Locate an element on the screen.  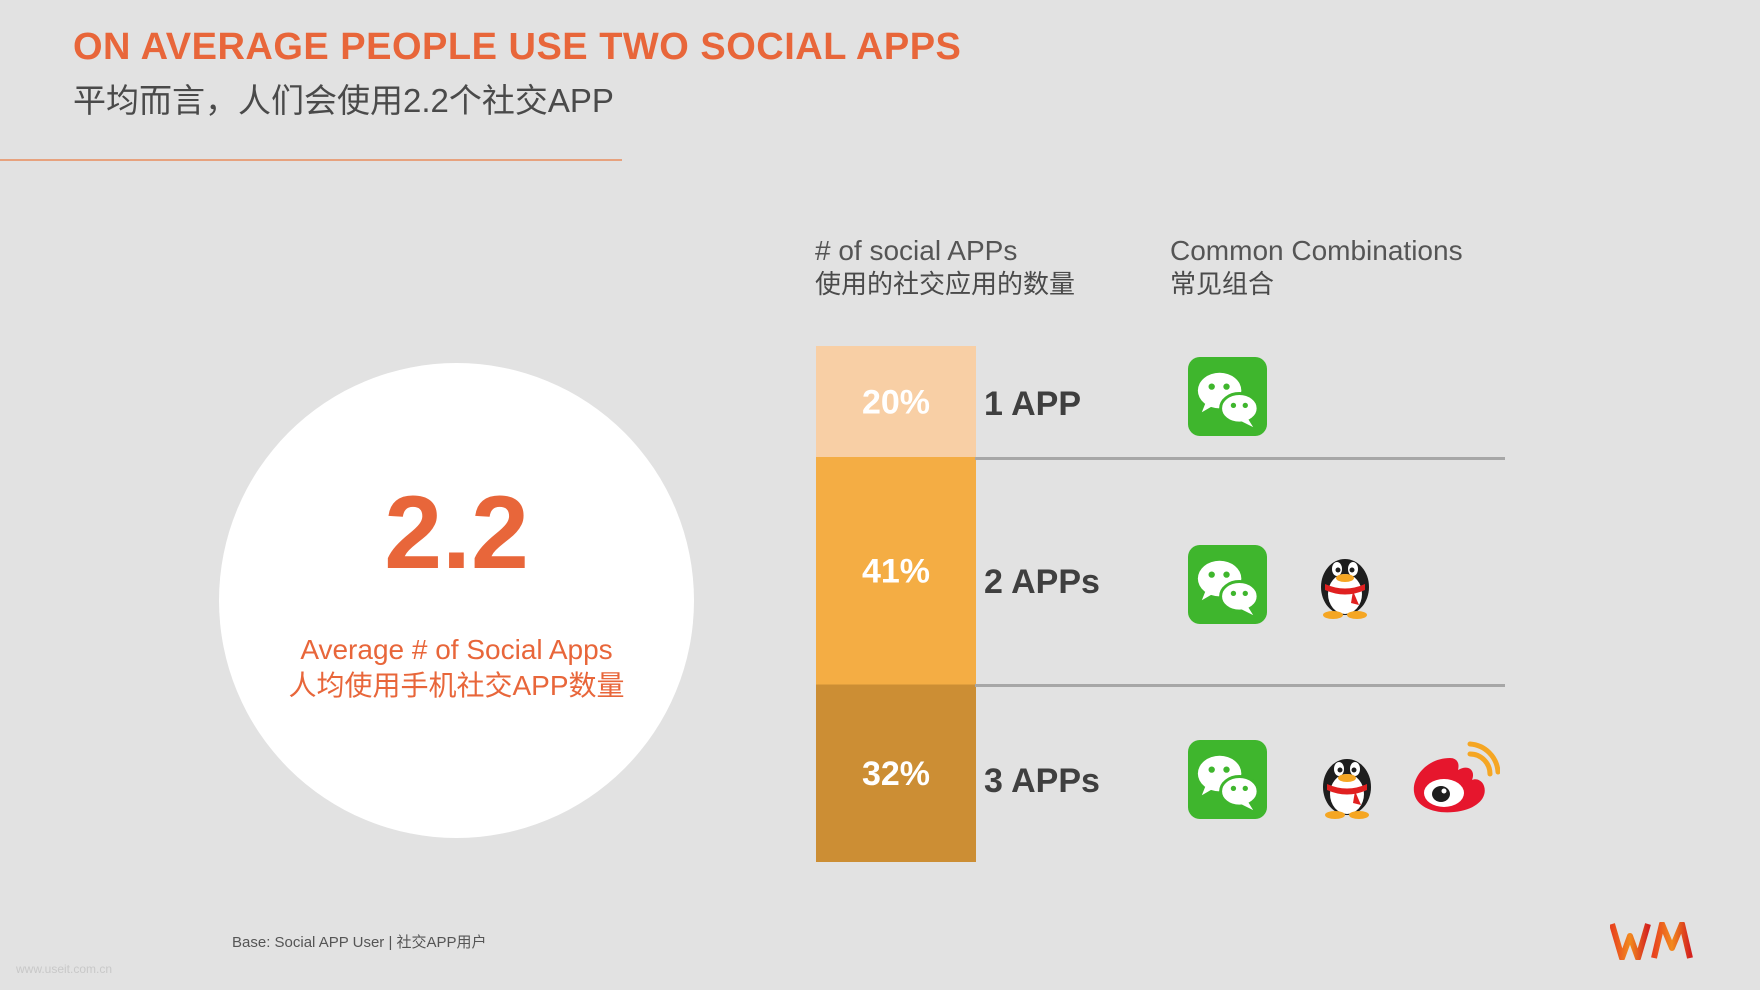
app-count-bar-chart: 20% 41% 32% is located at coordinates (896, 604).